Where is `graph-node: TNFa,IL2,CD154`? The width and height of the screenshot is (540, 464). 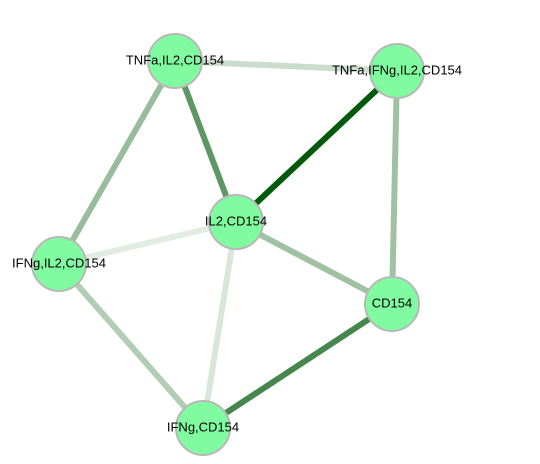 graph-node: TNFa,IL2,CD154 is located at coordinates (175, 61).